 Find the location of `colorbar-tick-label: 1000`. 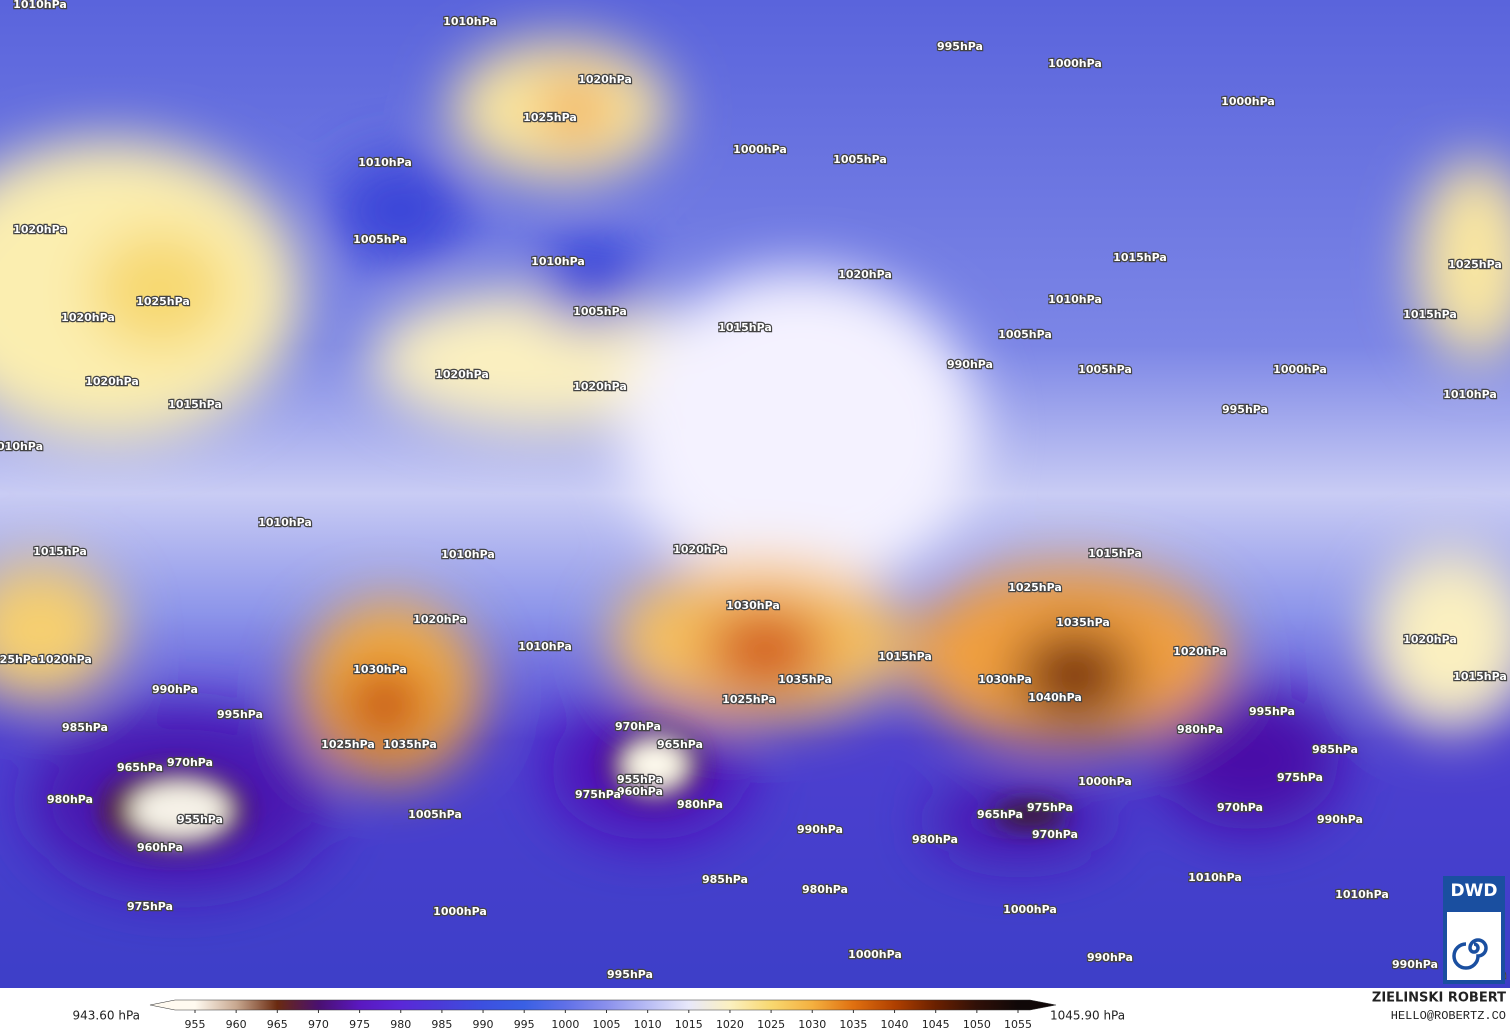

colorbar-tick-label: 1000 is located at coordinates (565, 1024).